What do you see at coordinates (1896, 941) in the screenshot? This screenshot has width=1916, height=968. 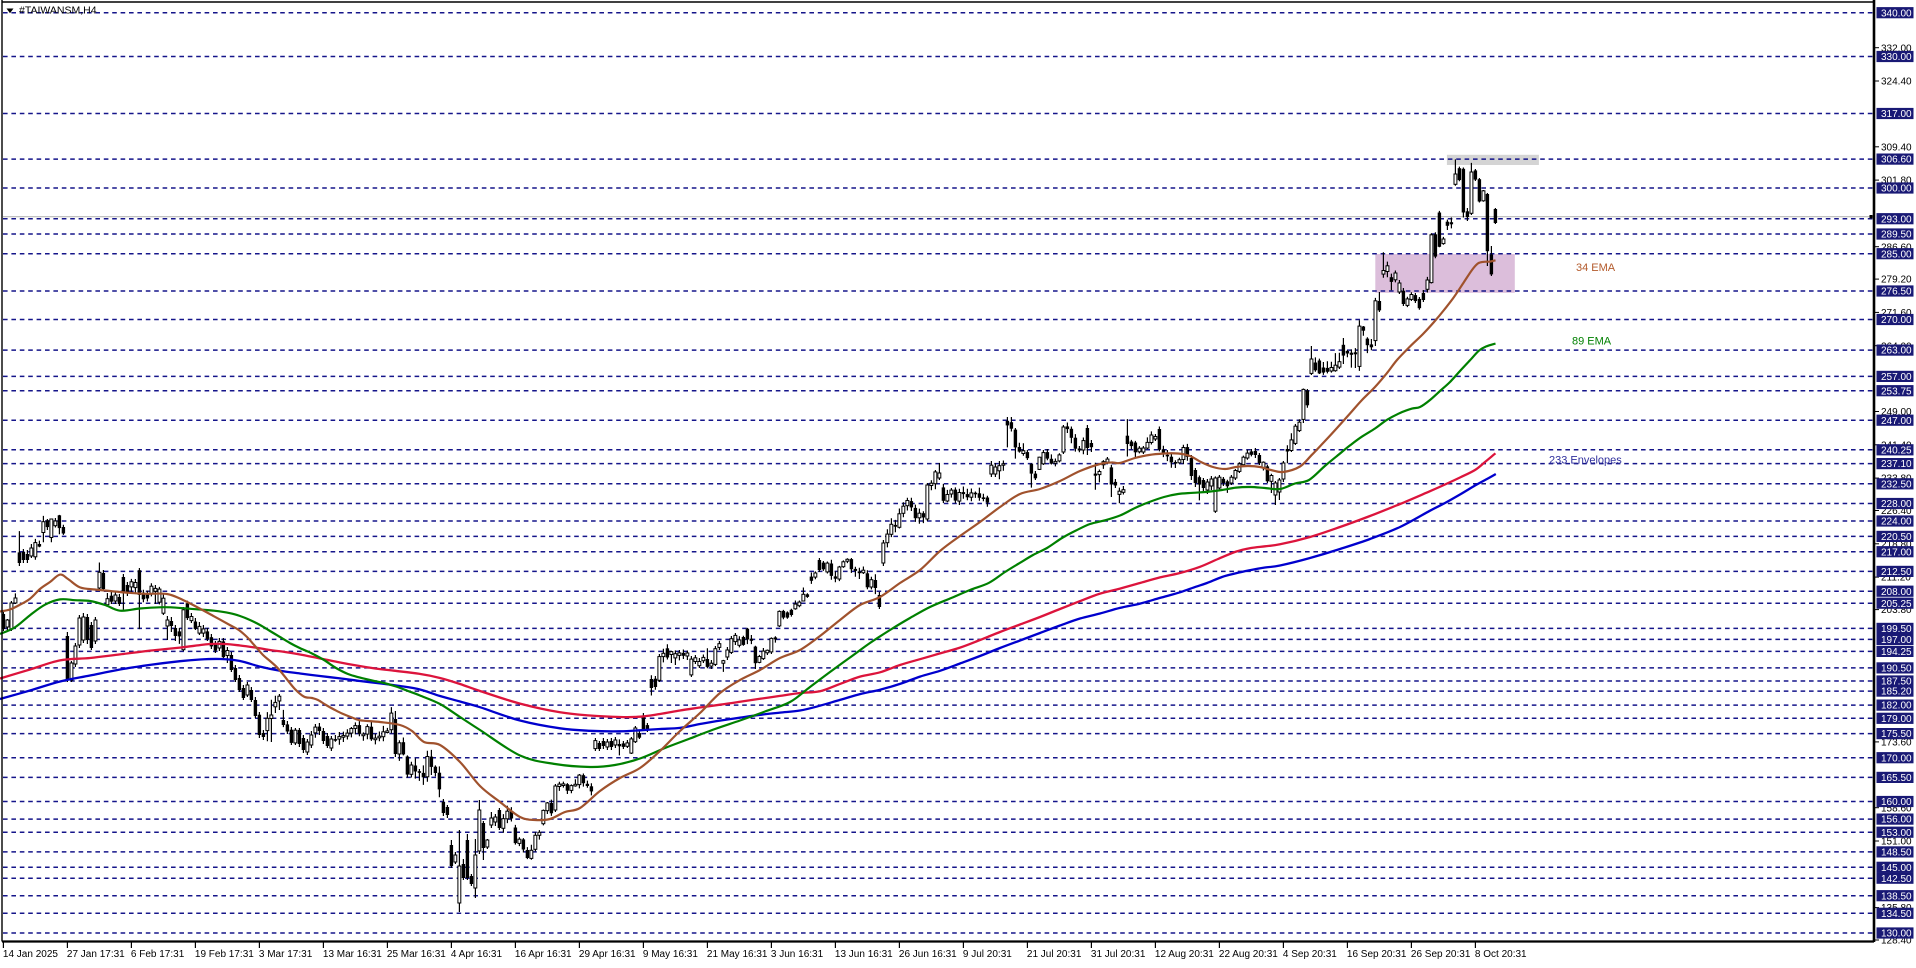 I see `svg-text: 128.40` at bounding box center [1896, 941].